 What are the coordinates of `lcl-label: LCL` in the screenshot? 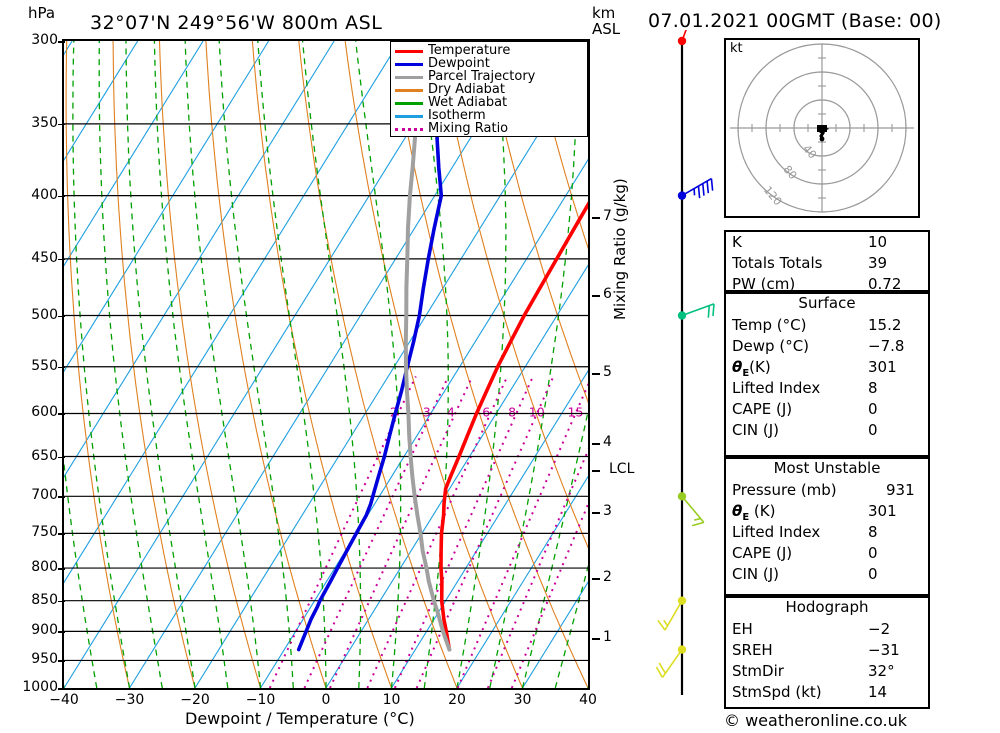 It's located at (622, 469).